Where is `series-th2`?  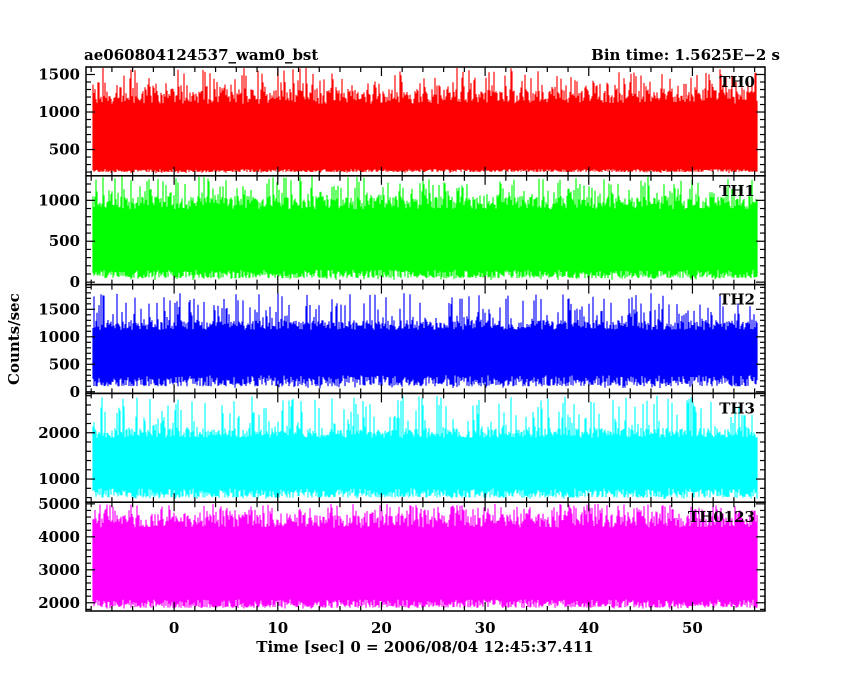
series-th2 is located at coordinates (425, 341).